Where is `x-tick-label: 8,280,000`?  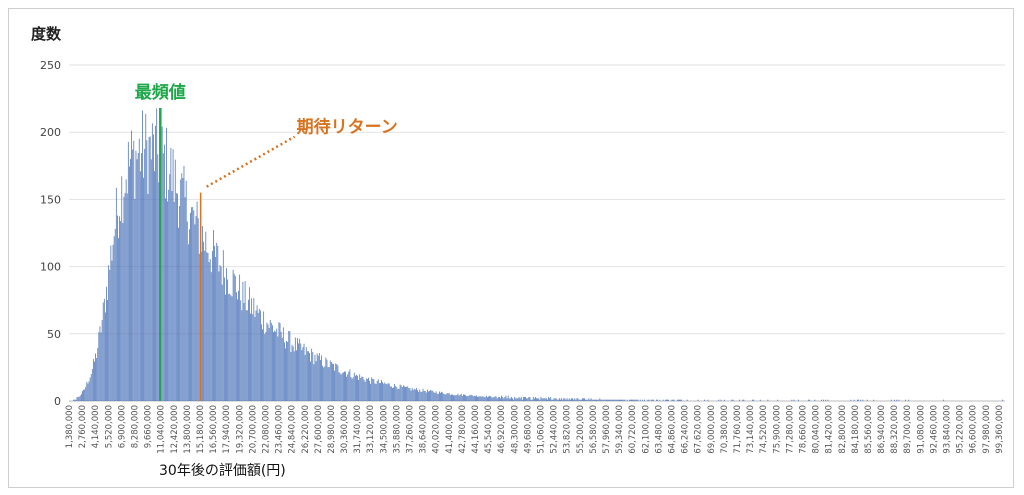
x-tick-label: 8,280,000 is located at coordinates (135, 426).